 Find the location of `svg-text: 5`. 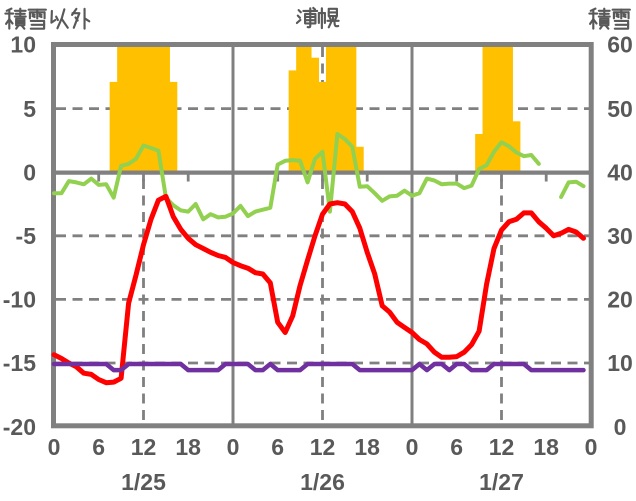

svg-text: 5 is located at coordinates (29, 109).